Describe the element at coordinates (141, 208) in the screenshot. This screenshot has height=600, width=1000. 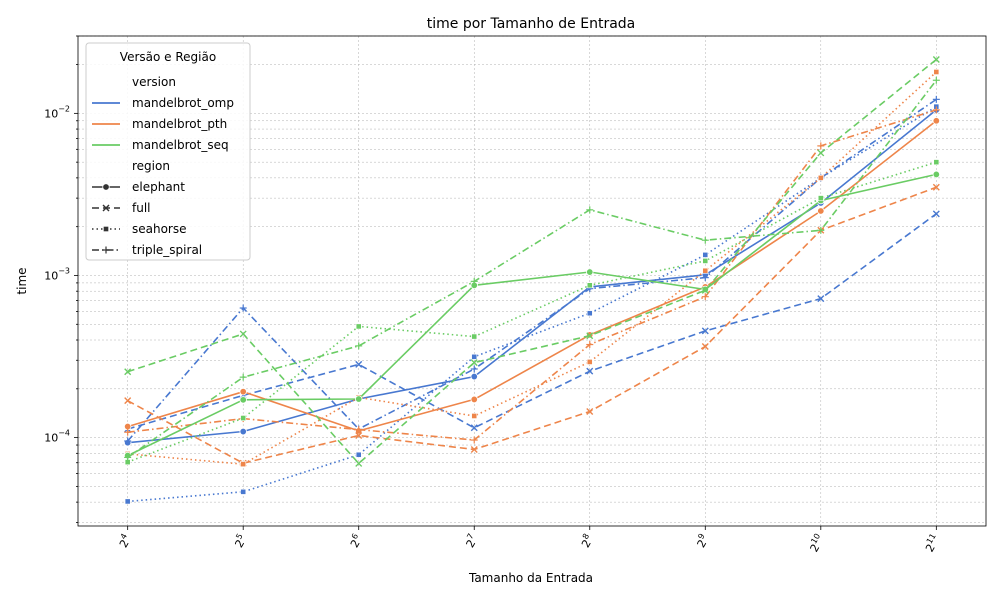
I see `legend-region-label: full` at that location.